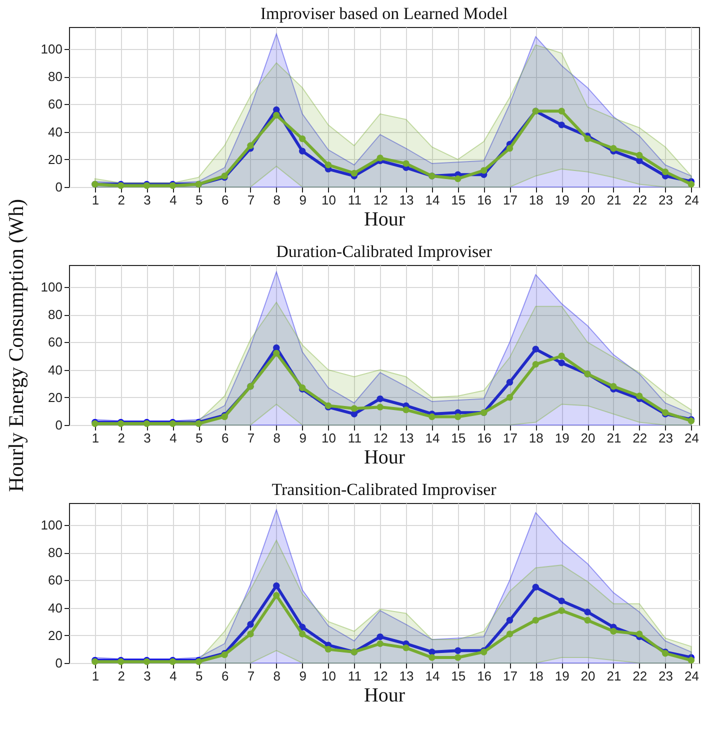 This screenshot has width=722, height=733. What do you see at coordinates (384, 489) in the screenshot?
I see `chart-title: Transition-Calibrated Improviser` at bounding box center [384, 489].